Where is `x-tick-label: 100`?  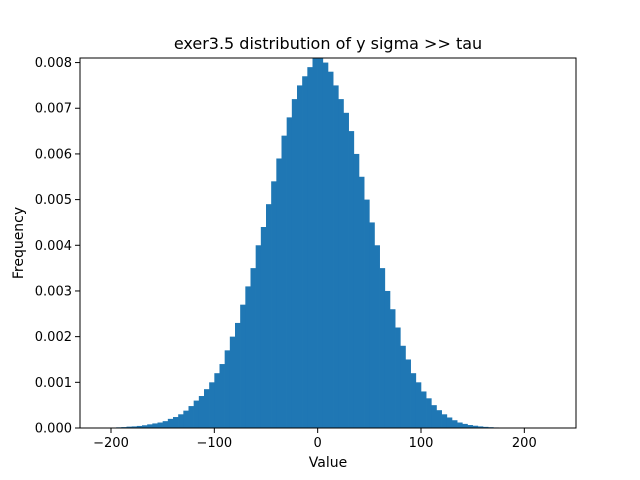
x-tick-label: 100 is located at coordinates (421, 443).